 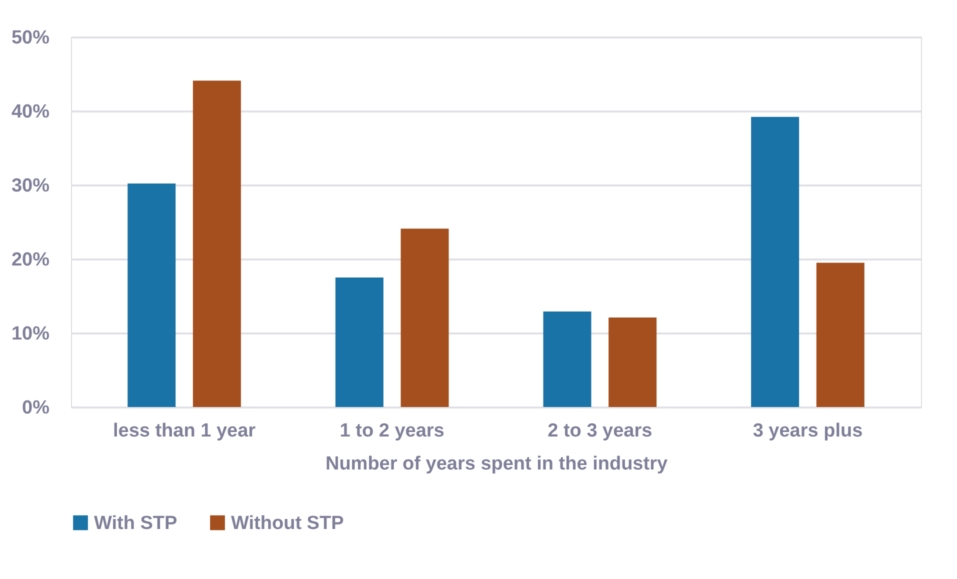 I want to click on y-tick-label: 30%, so click(x=30, y=186).